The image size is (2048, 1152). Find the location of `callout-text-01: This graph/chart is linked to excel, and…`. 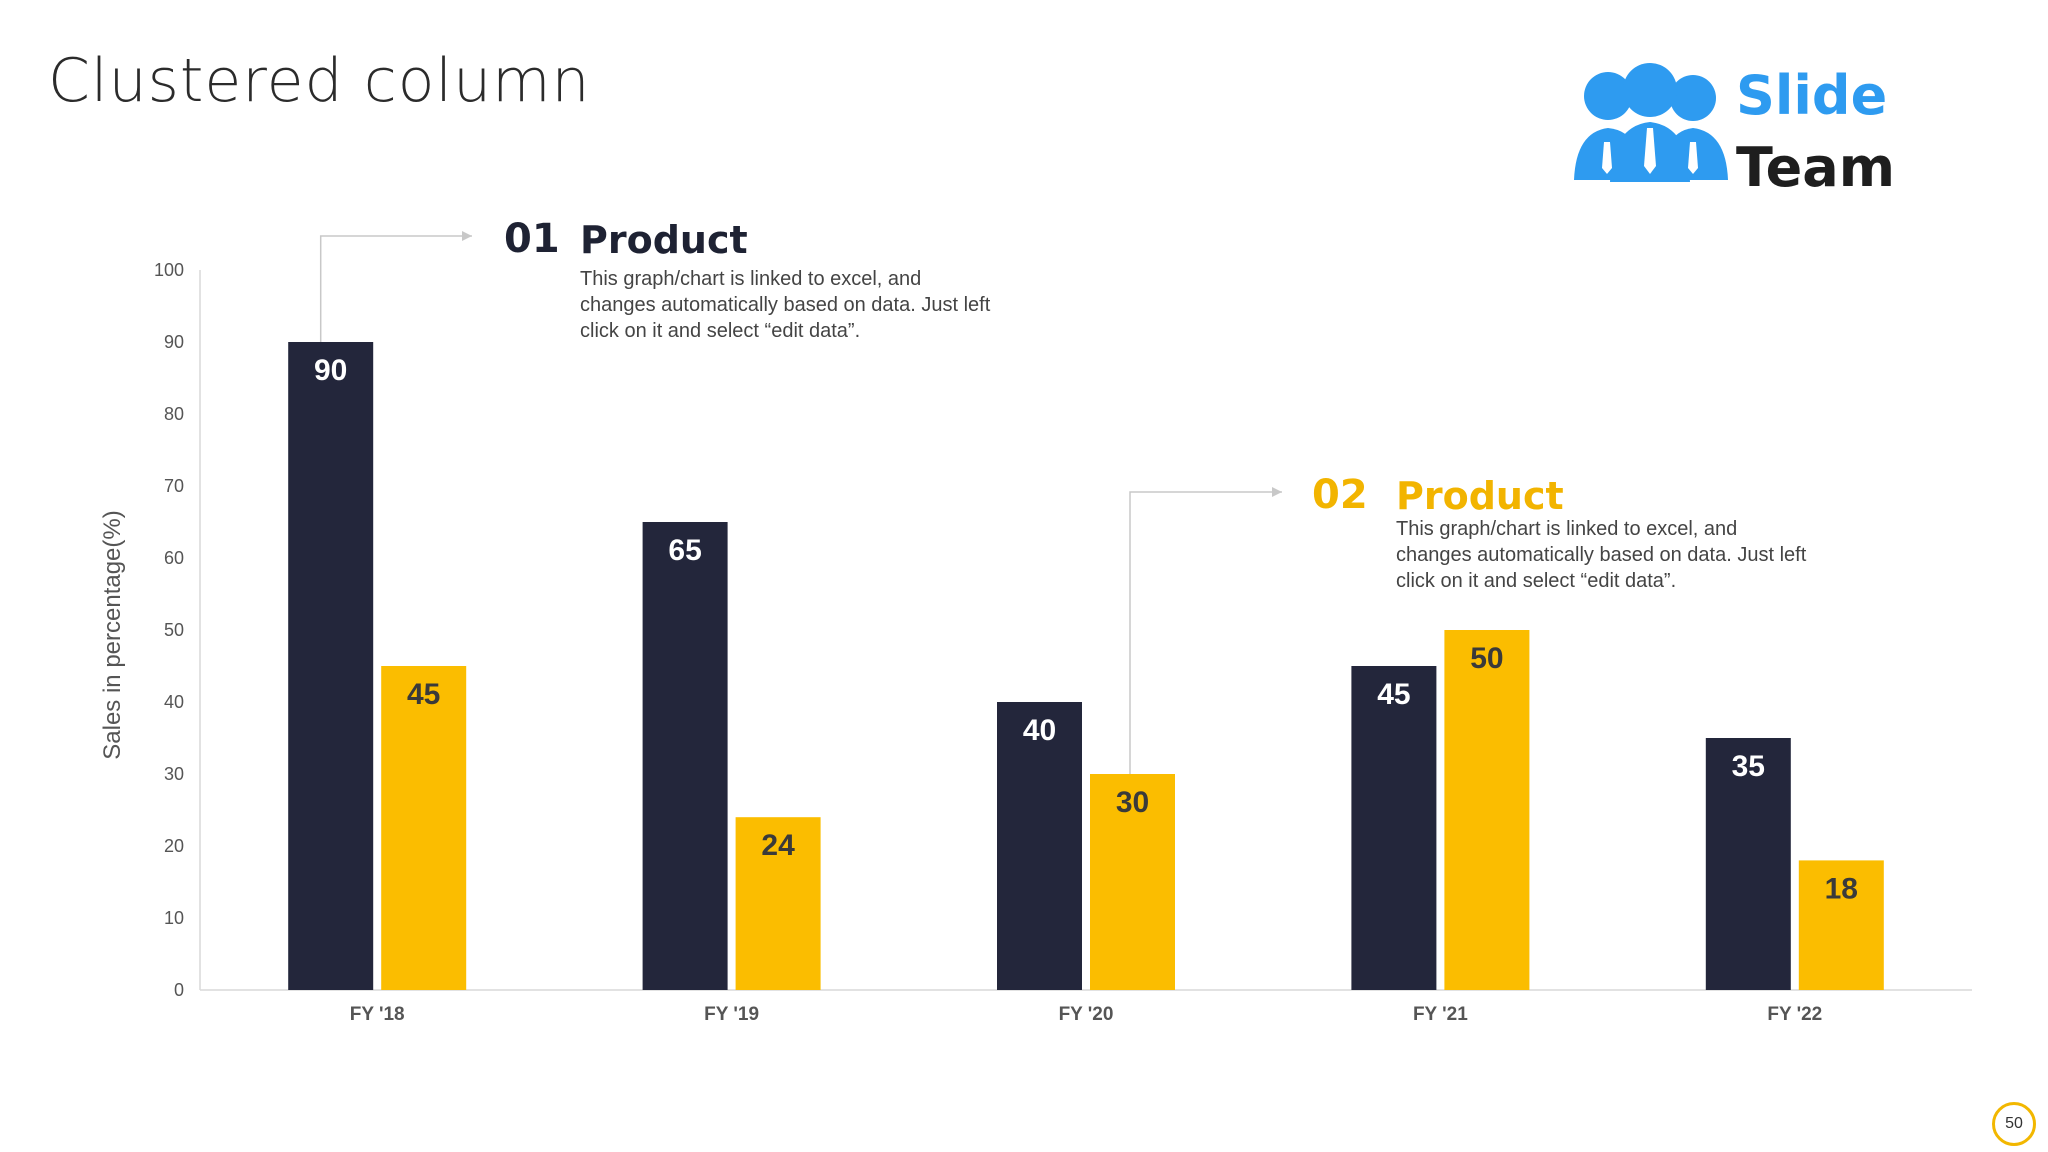

callout-text-01: This graph/chart is linked to excel, and… is located at coordinates (785, 305).